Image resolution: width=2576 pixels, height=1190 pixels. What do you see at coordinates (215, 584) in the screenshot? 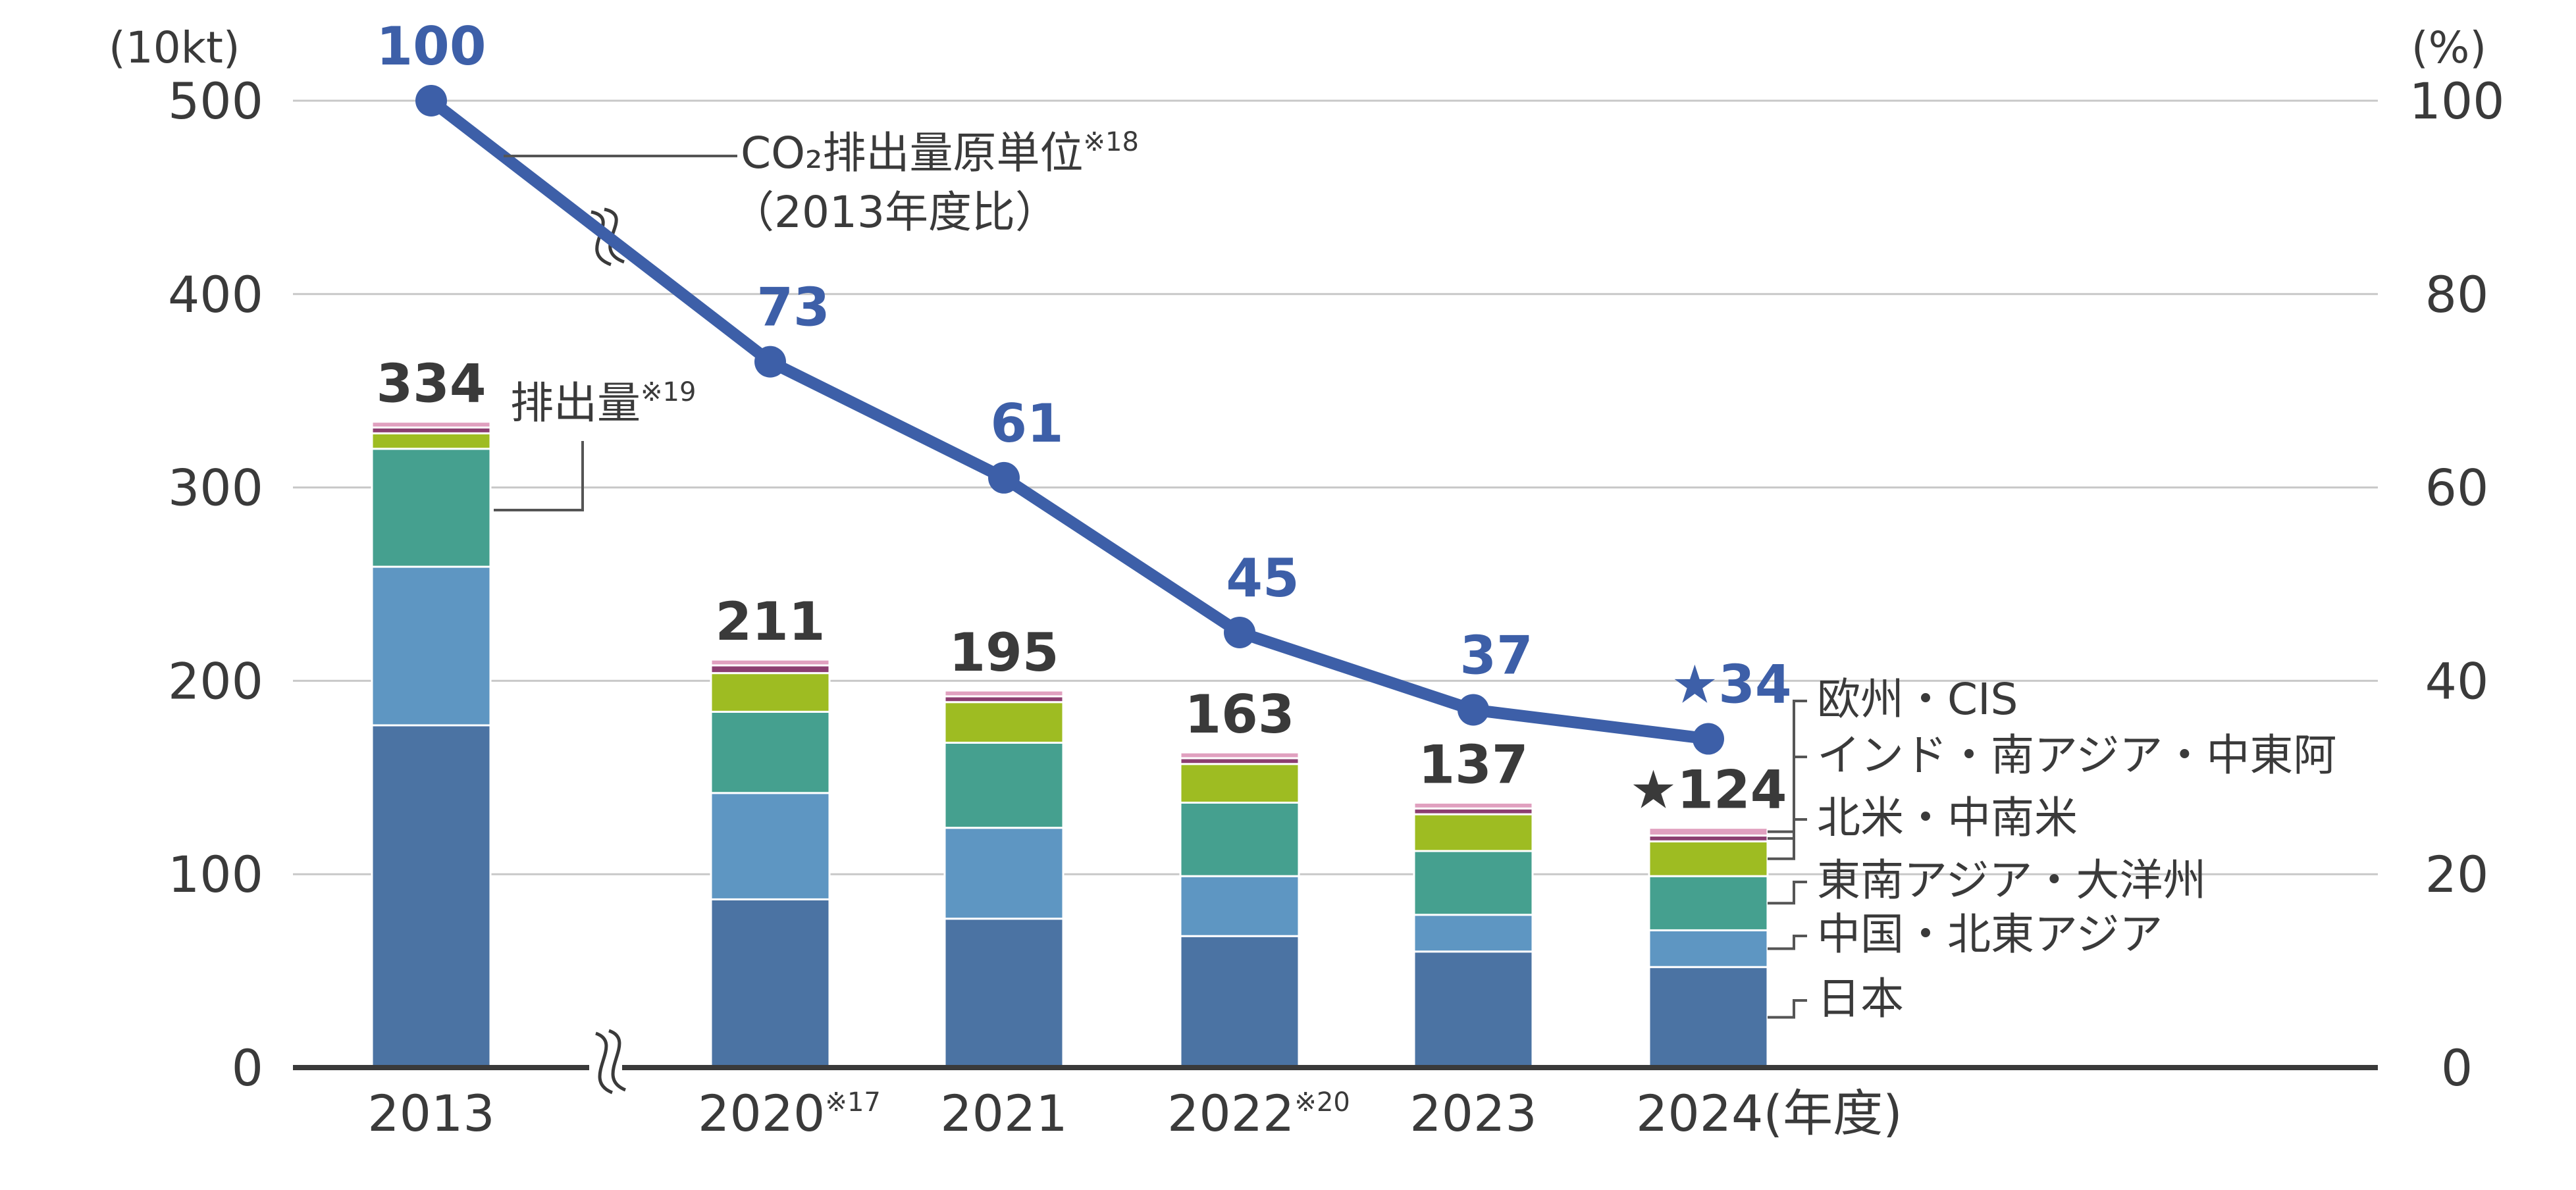
I see `left-axis-ticks: 0 100 200 300 400 500` at bounding box center [215, 584].